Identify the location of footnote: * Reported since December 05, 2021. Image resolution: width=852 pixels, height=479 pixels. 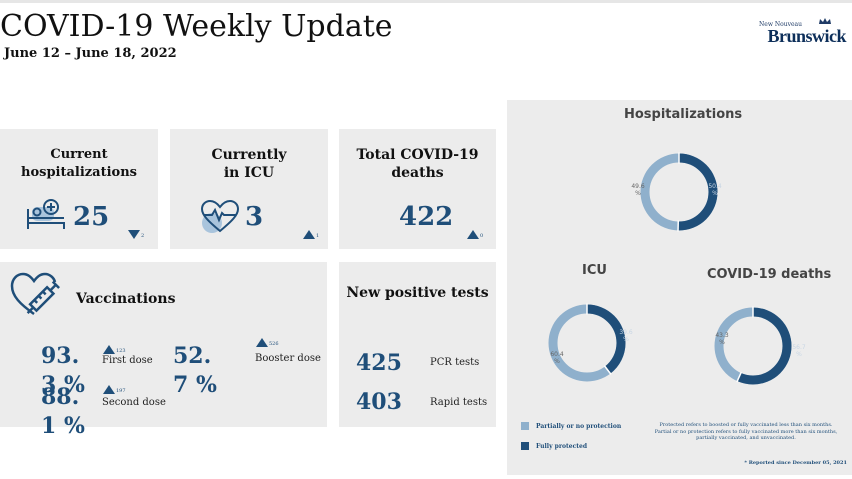
(795, 463).